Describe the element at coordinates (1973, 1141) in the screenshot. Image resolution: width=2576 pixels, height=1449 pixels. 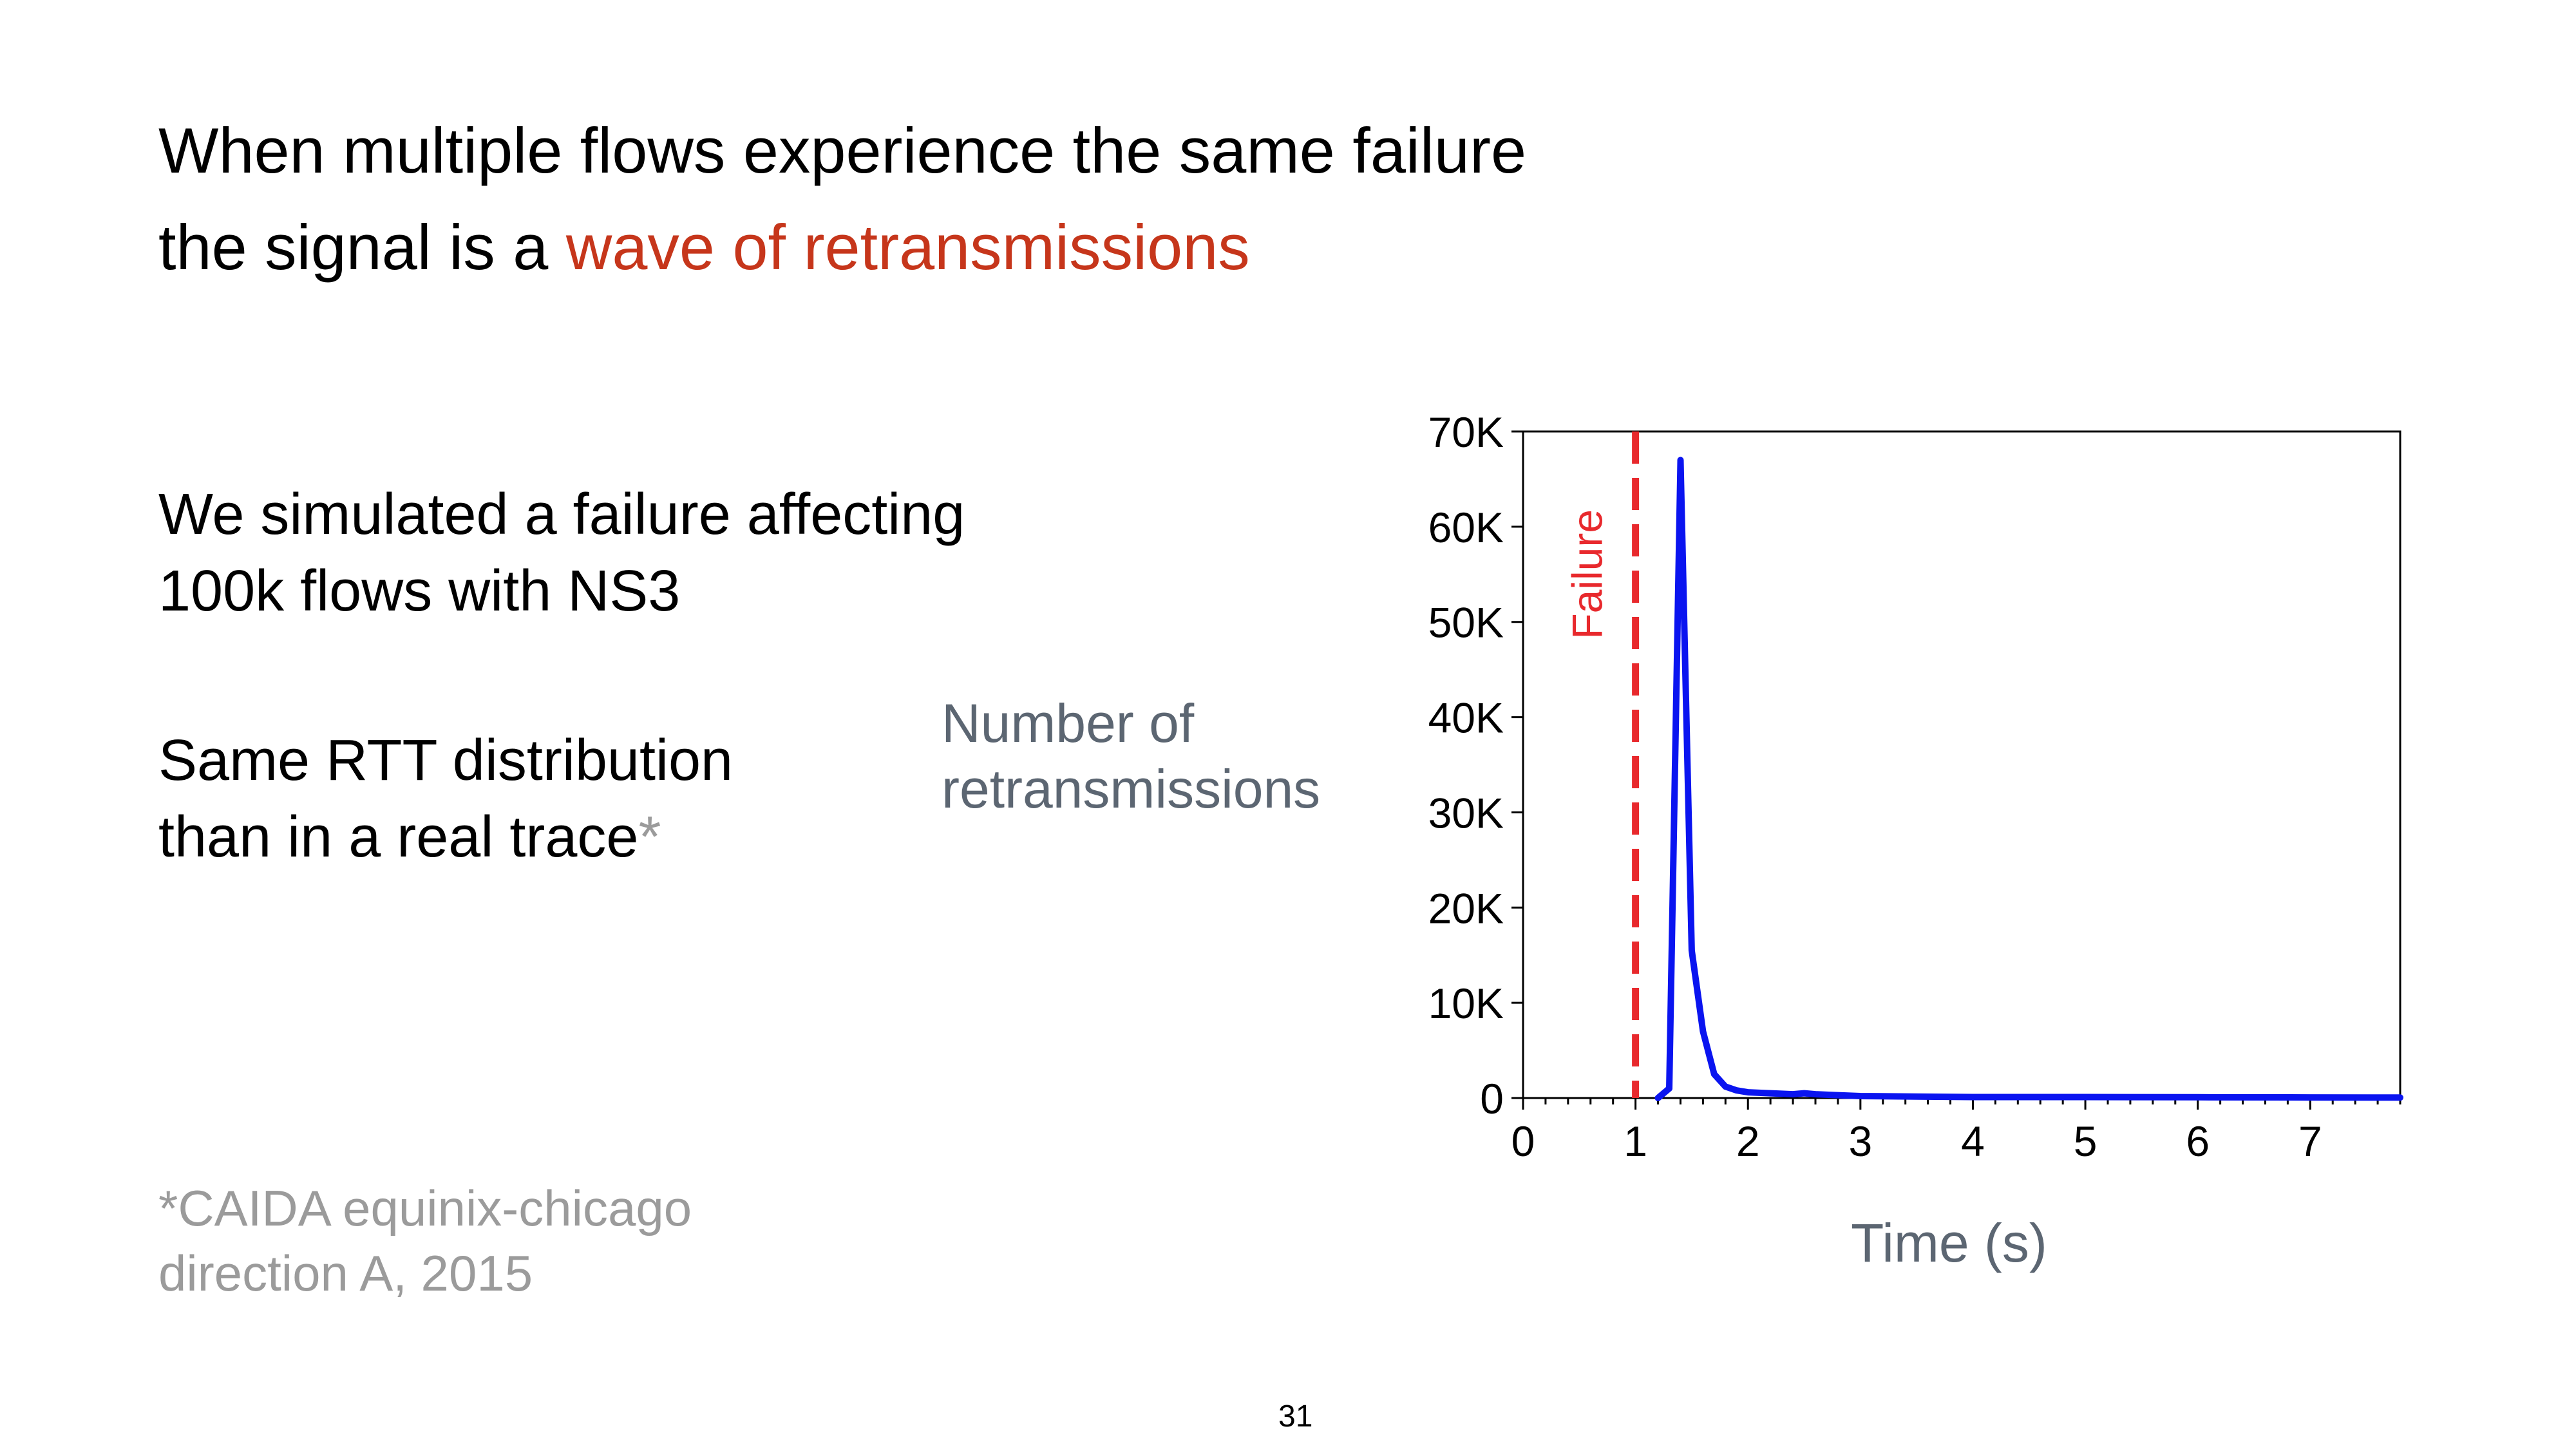
I see `x-tick-label: 4` at that location.